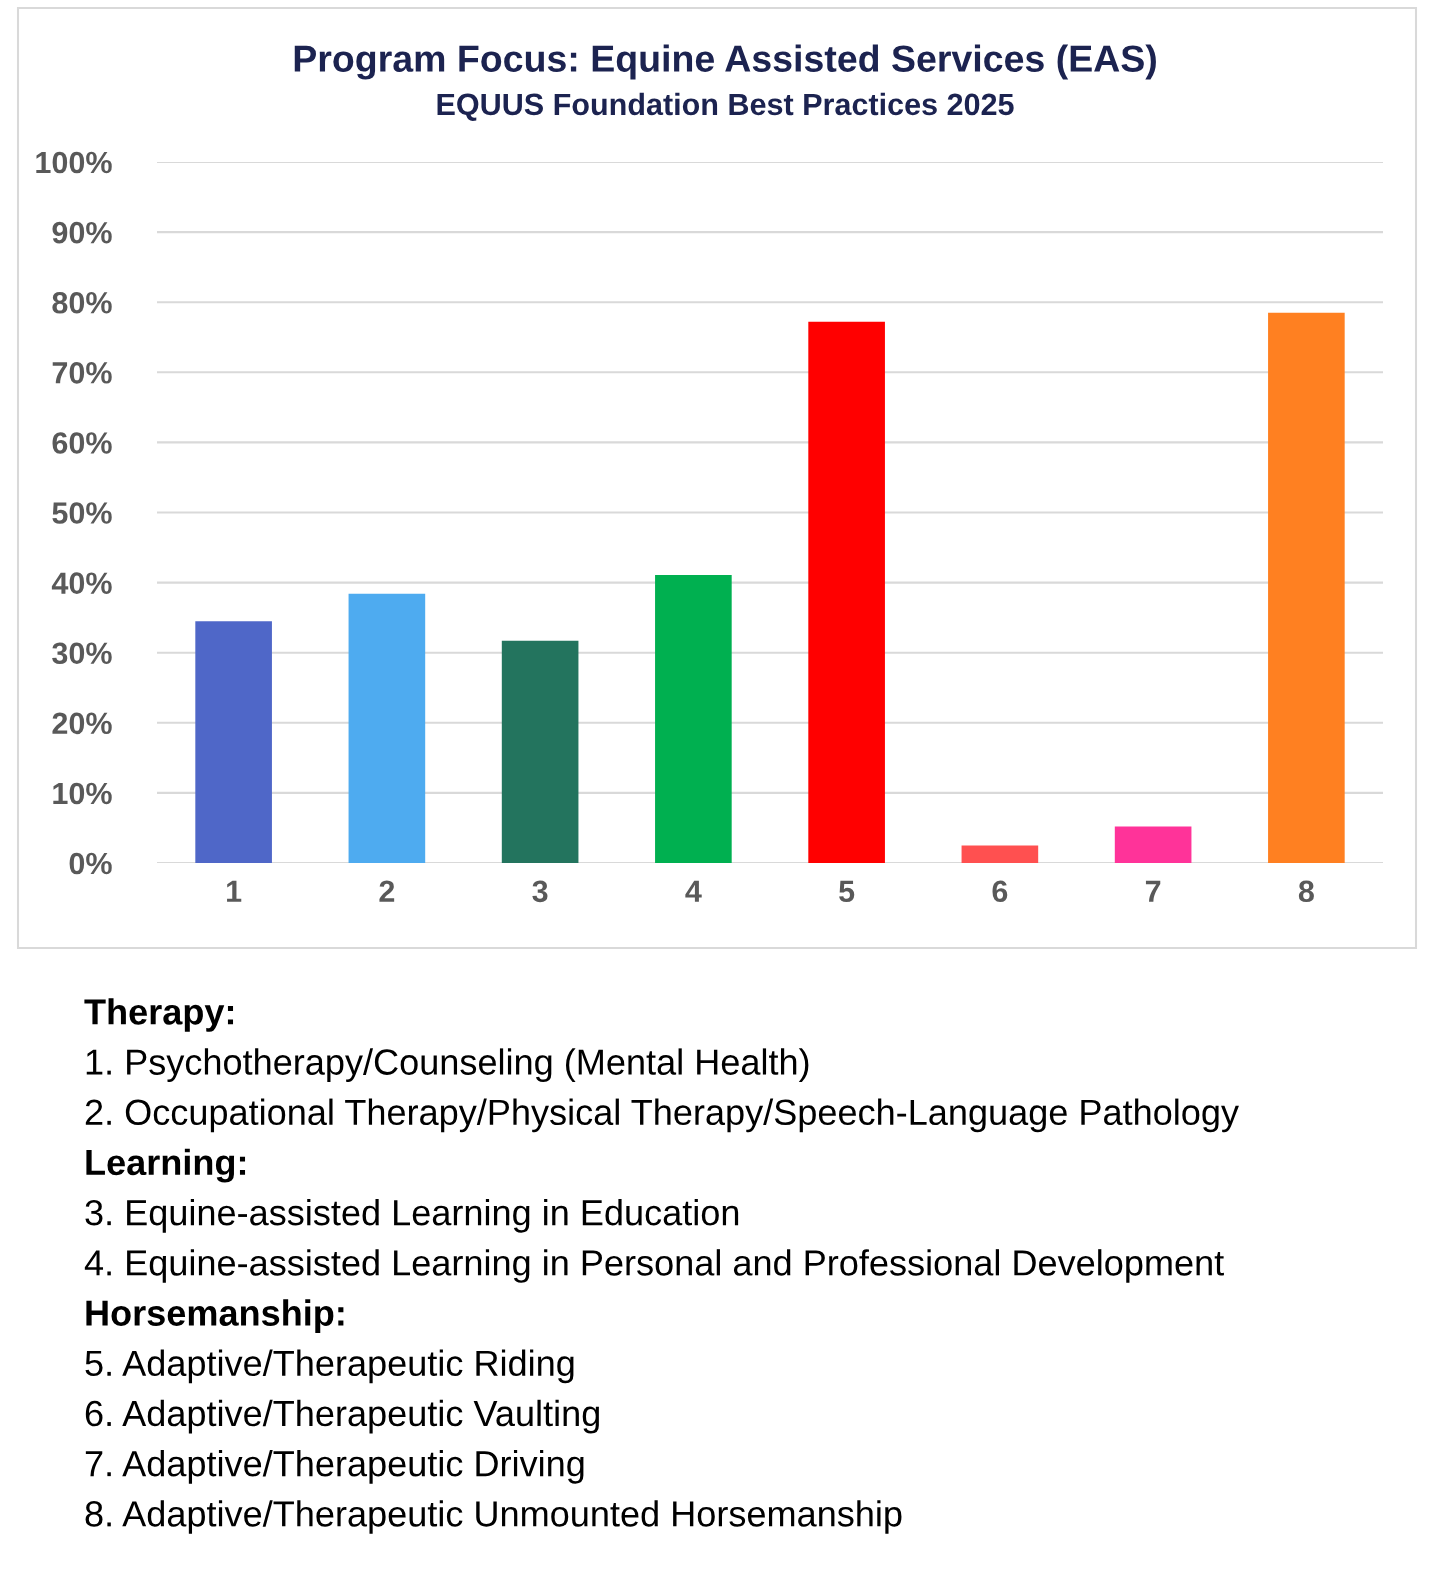 The image size is (1450, 1585). Describe the element at coordinates (725, 106) in the screenshot. I see `chart-subtitle: EQUUS Foundation Best Practices 2025` at that location.